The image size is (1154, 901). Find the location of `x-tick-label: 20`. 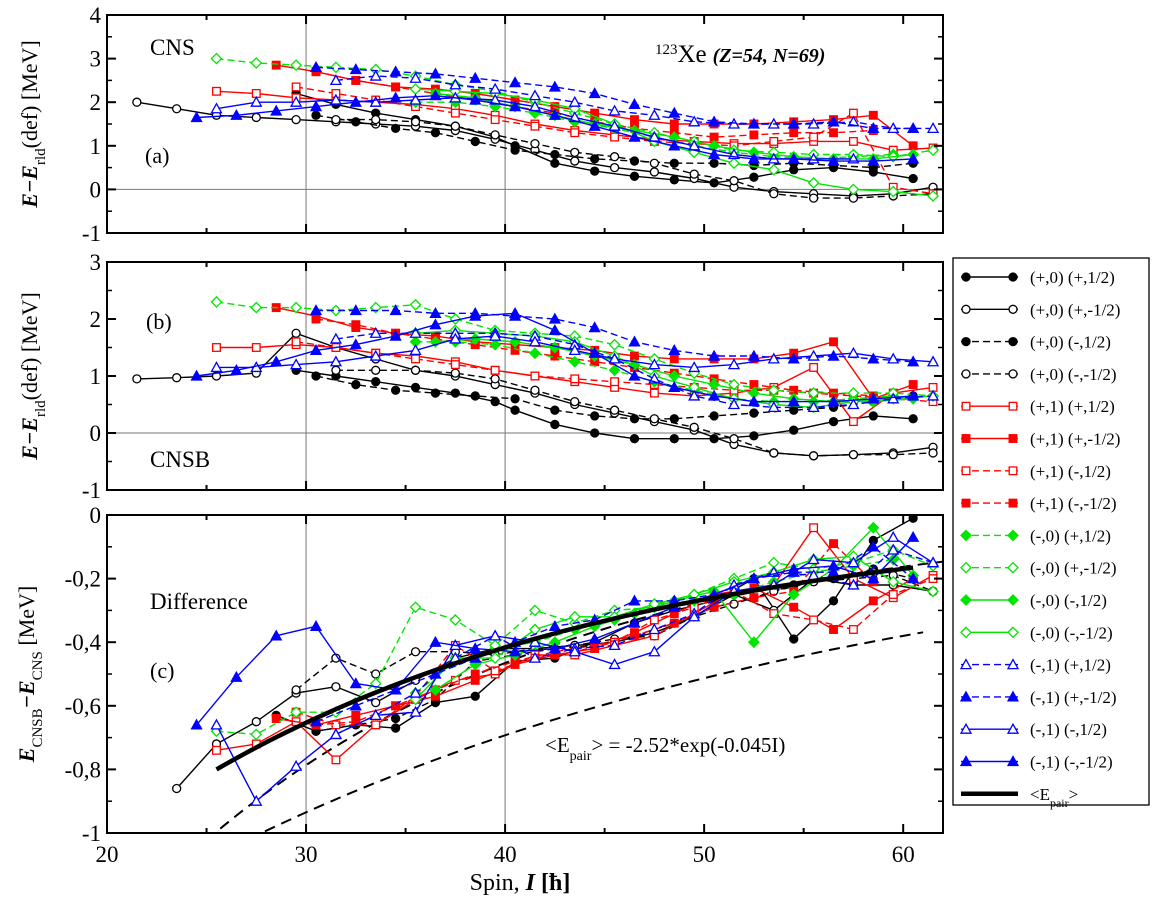

x-tick-label: 20 is located at coordinates (107, 854).